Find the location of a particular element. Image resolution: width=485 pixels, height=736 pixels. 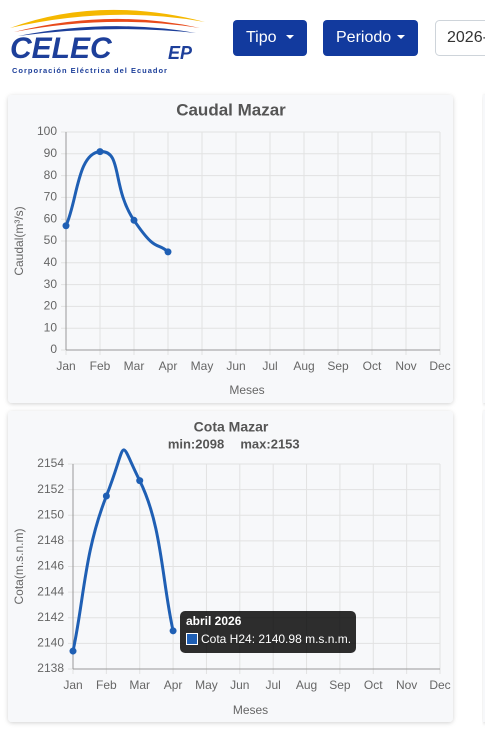

y-axis-label: Caudal(m³/s) is located at coordinates (19, 240).